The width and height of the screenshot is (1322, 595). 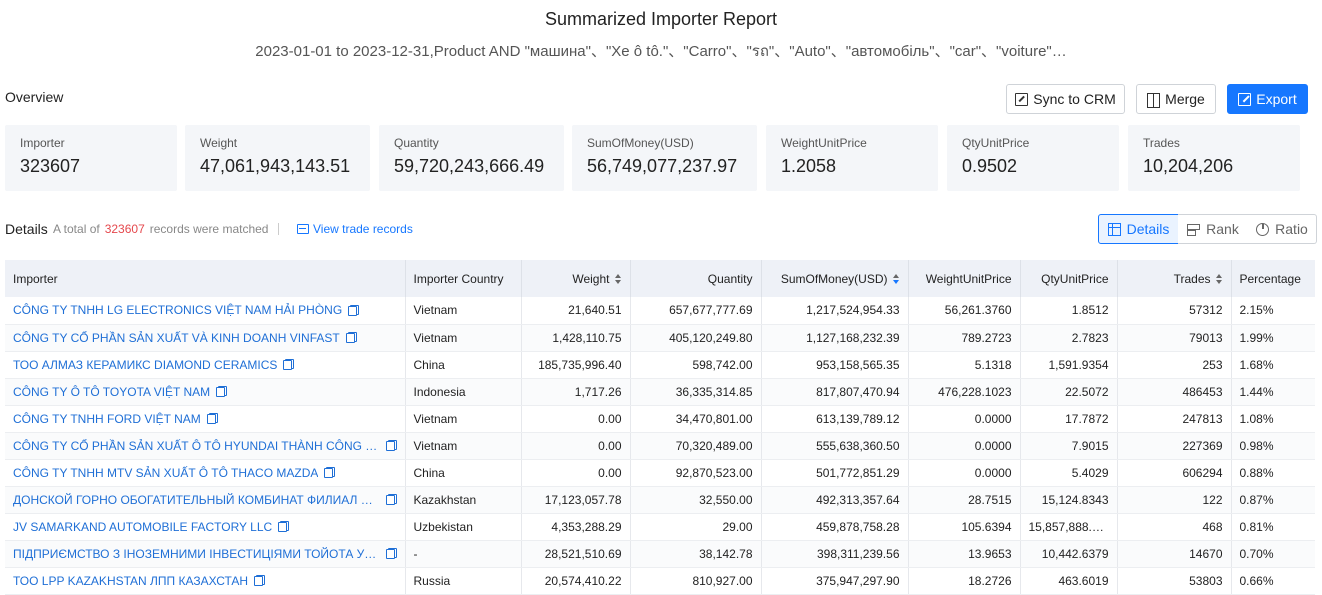 I want to click on records-matched-text: A total of 323607 records were matched, so click(x=160, y=229).